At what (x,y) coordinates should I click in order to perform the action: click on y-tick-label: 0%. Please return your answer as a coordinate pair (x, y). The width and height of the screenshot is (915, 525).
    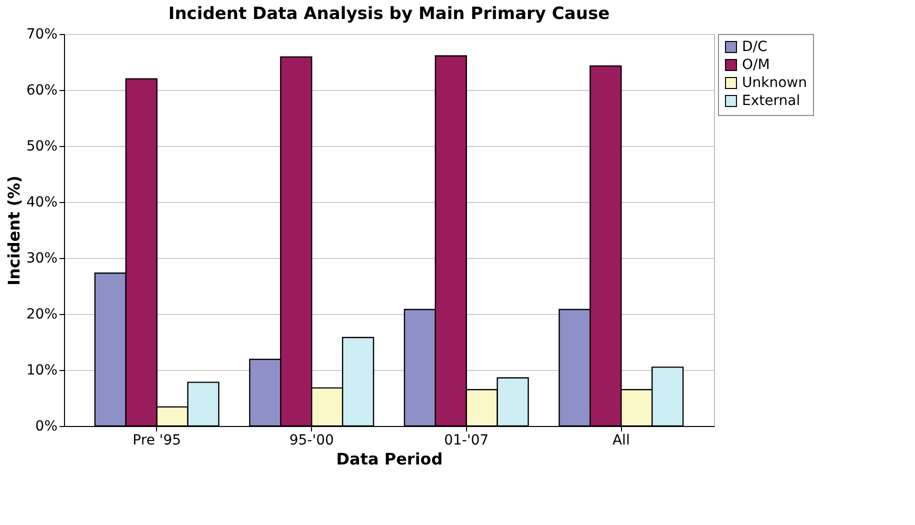
    Looking at the image, I should click on (46, 426).